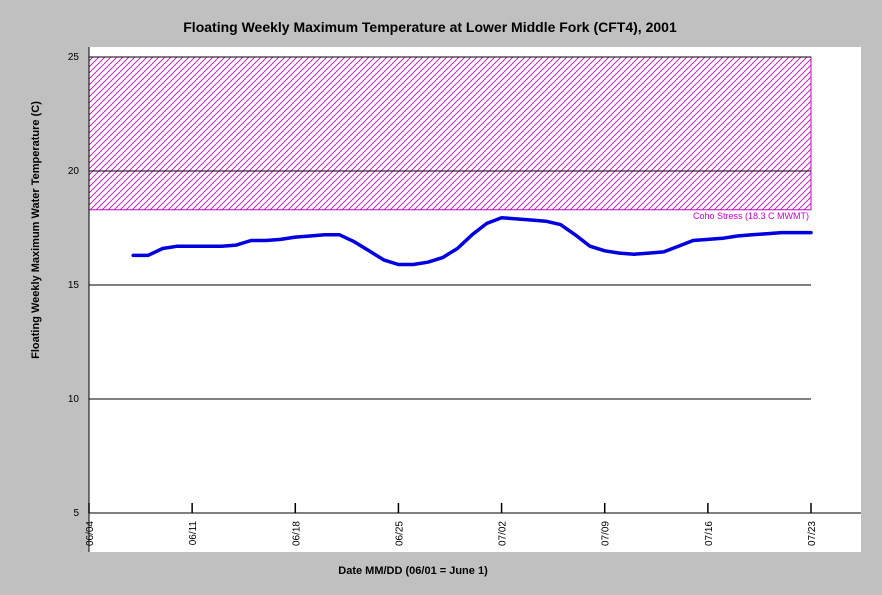  I want to click on x-tick-label-06-11: 06/11, so click(193, 533).